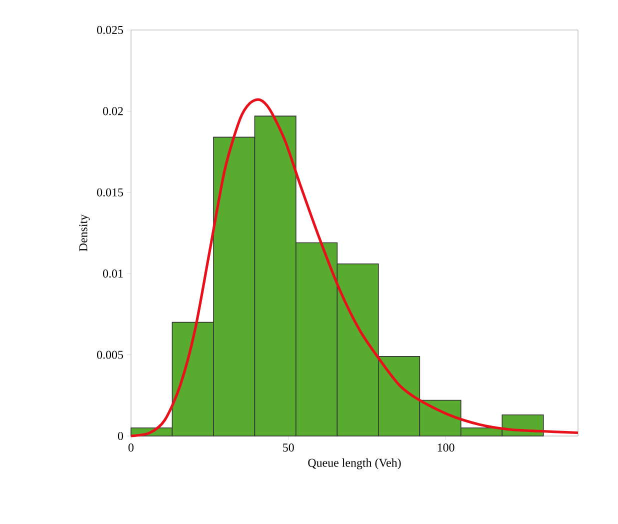  I want to click on y-tick-label: 0.01, so click(113, 274).